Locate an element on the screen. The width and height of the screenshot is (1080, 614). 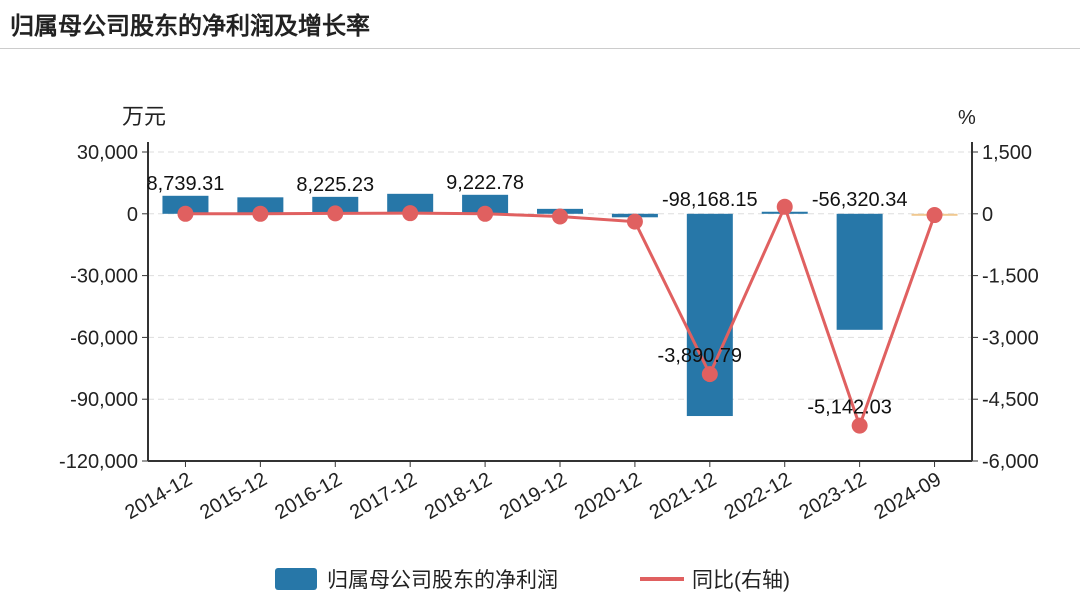
x-tick-label: 2024-09 is located at coordinates (907, 496).